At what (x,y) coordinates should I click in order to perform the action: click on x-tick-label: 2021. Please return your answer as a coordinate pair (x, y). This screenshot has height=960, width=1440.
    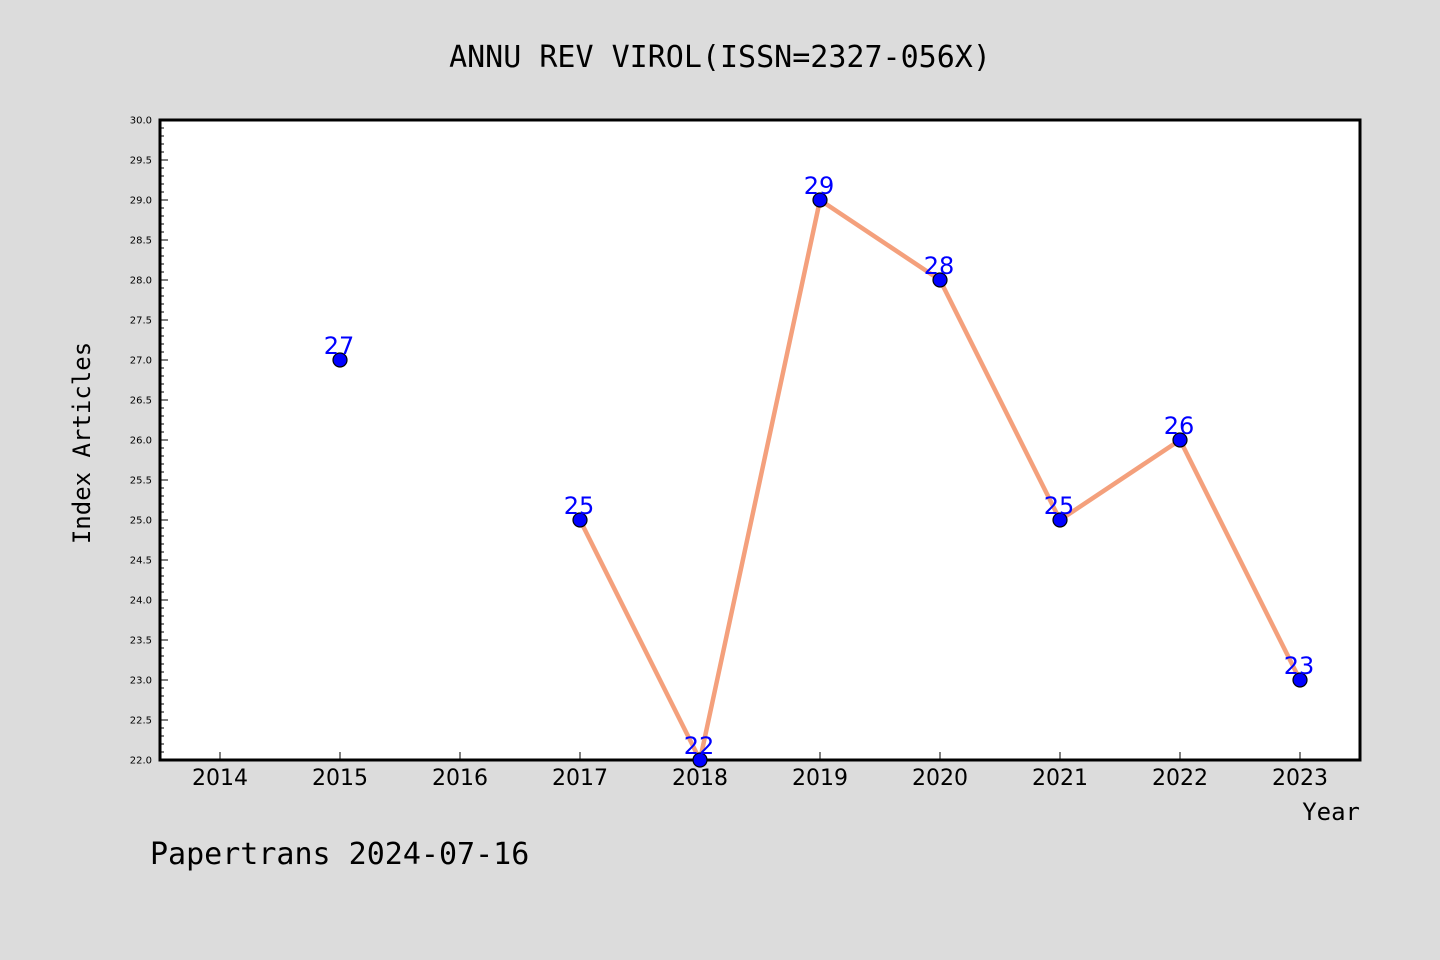
    Looking at the image, I should click on (1060, 778).